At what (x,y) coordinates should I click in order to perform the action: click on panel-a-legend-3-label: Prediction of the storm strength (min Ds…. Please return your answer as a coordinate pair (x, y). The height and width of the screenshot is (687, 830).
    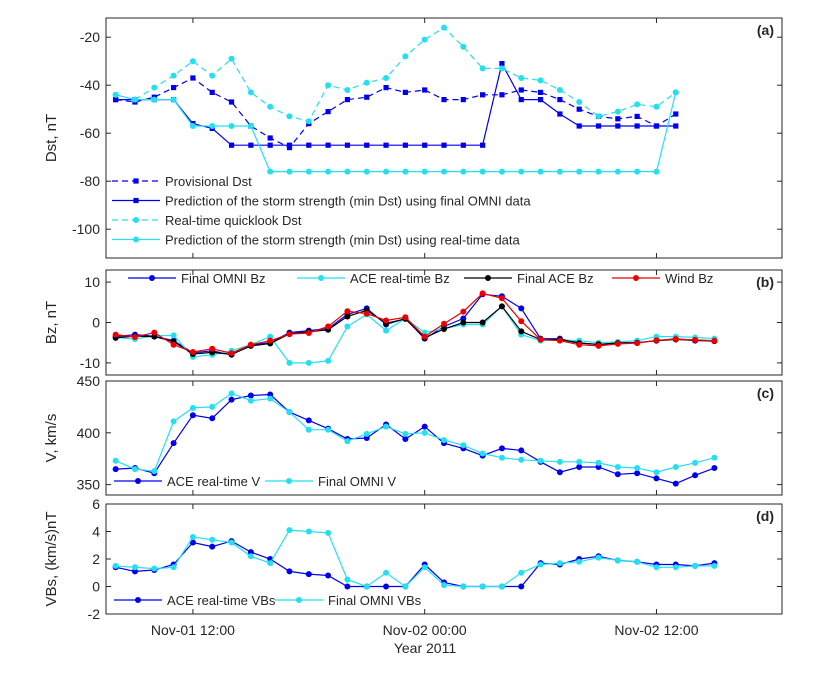
    Looking at the image, I should click on (343, 240).